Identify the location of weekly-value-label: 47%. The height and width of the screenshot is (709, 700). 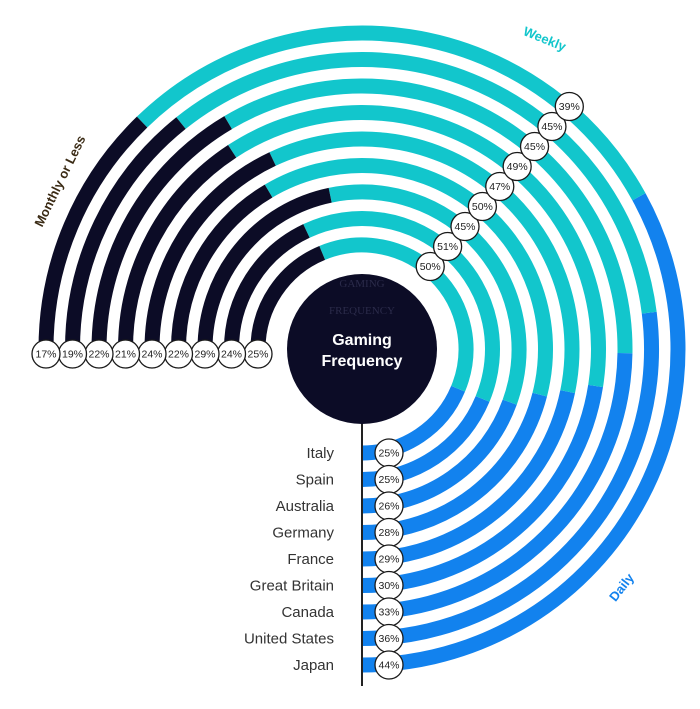
(499, 187).